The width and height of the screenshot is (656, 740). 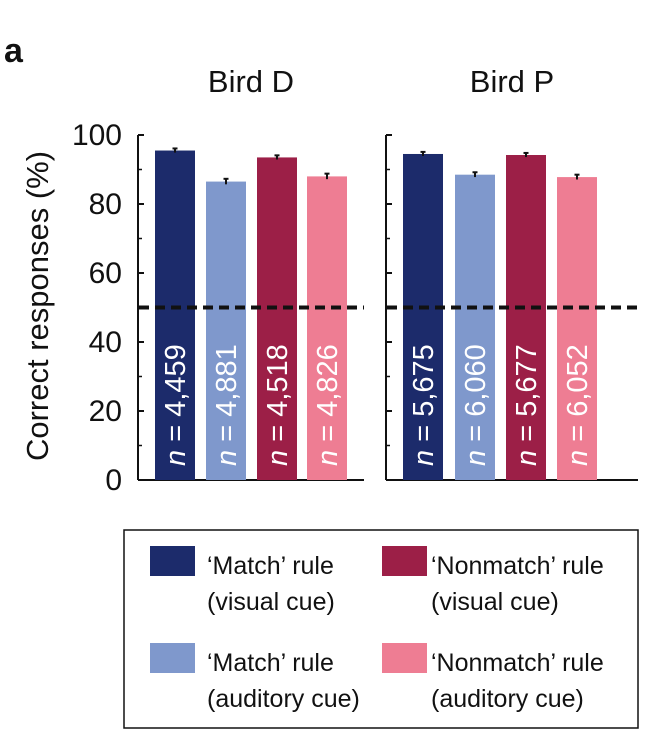 I want to click on y-axis-label: Correct responses (%), so click(x=37, y=306).